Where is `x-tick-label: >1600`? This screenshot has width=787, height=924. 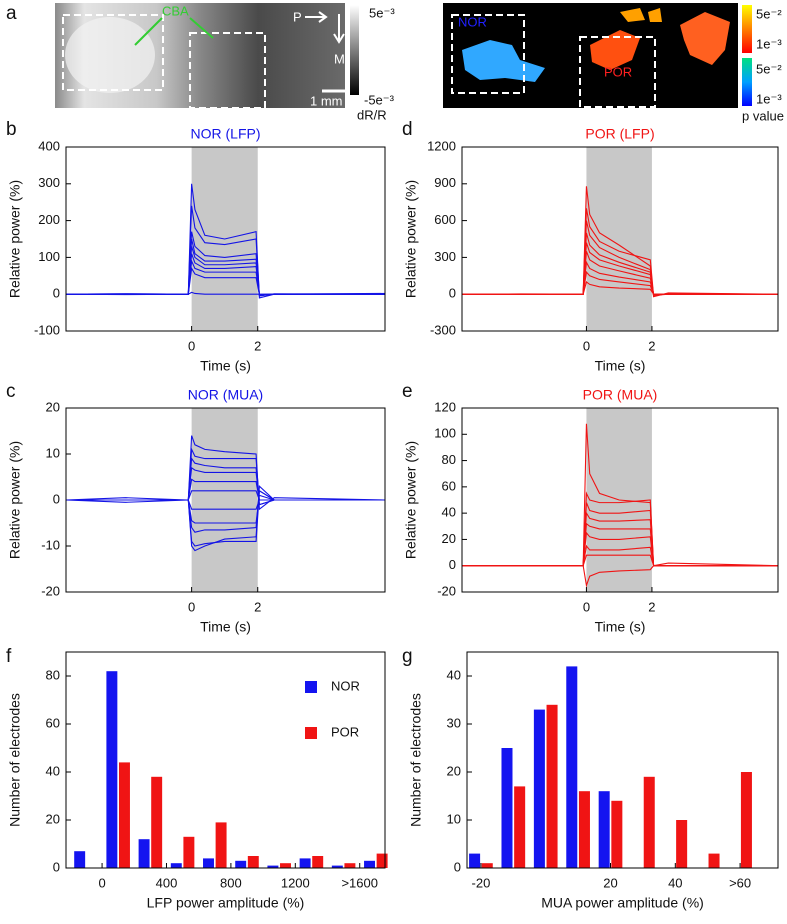
x-tick-label: >1600 is located at coordinates (359, 882).